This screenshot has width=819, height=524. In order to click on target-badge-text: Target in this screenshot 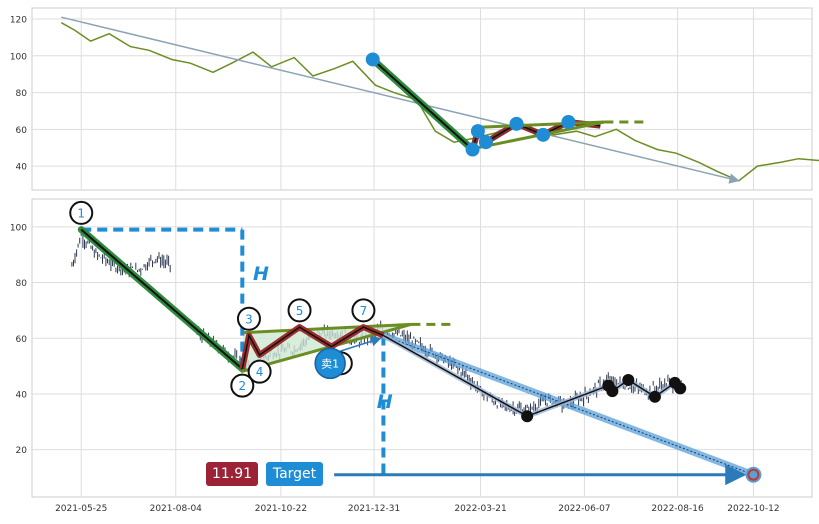, I will do `click(294, 474)`.